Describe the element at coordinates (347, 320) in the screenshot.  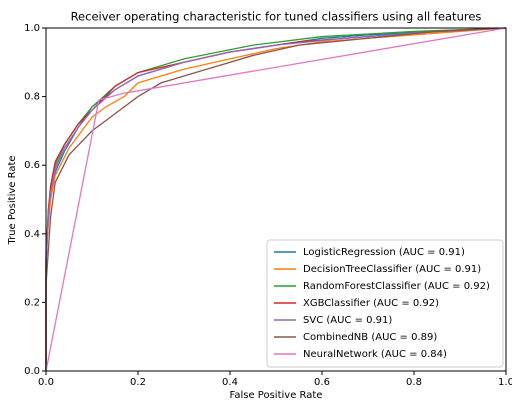
I see `legend-label: SVC (AUC = 0.91)` at that location.